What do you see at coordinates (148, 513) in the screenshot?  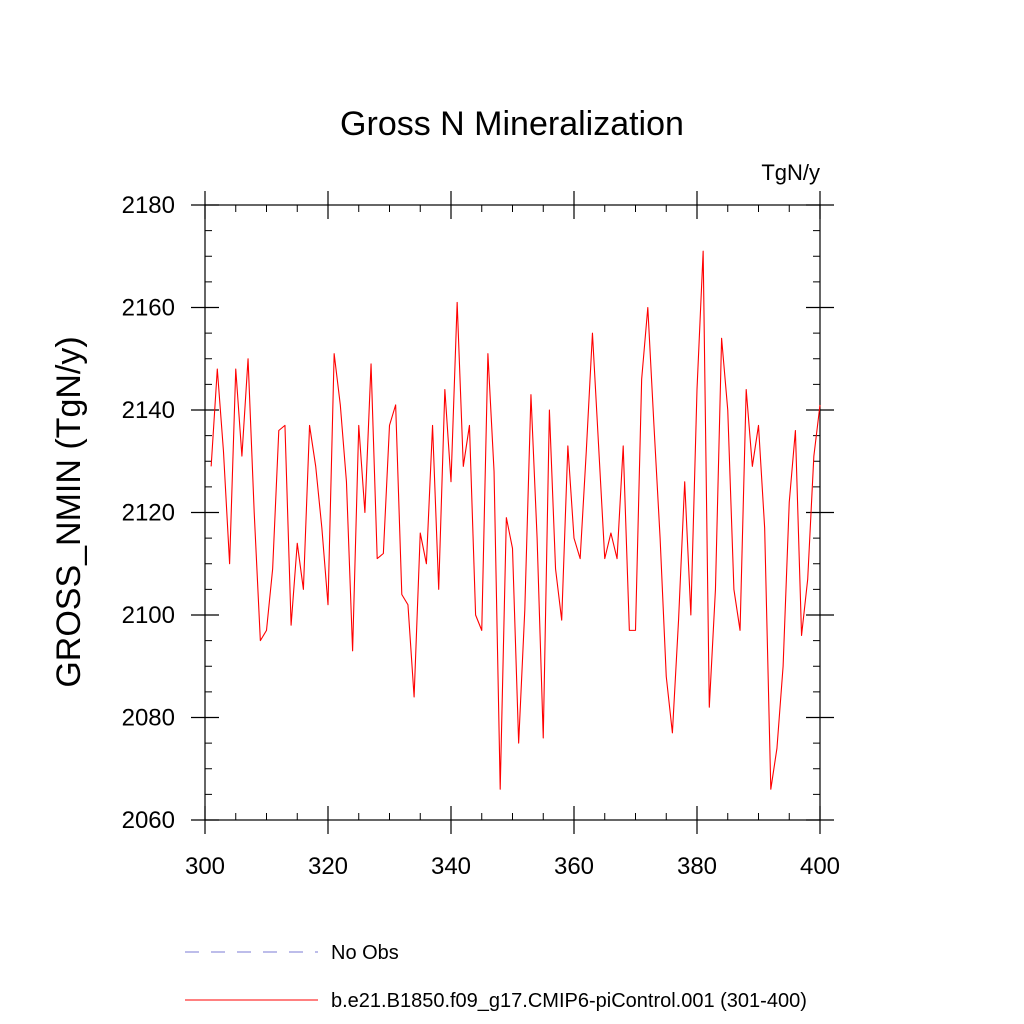 I see `y-tick-label: 2120` at bounding box center [148, 513].